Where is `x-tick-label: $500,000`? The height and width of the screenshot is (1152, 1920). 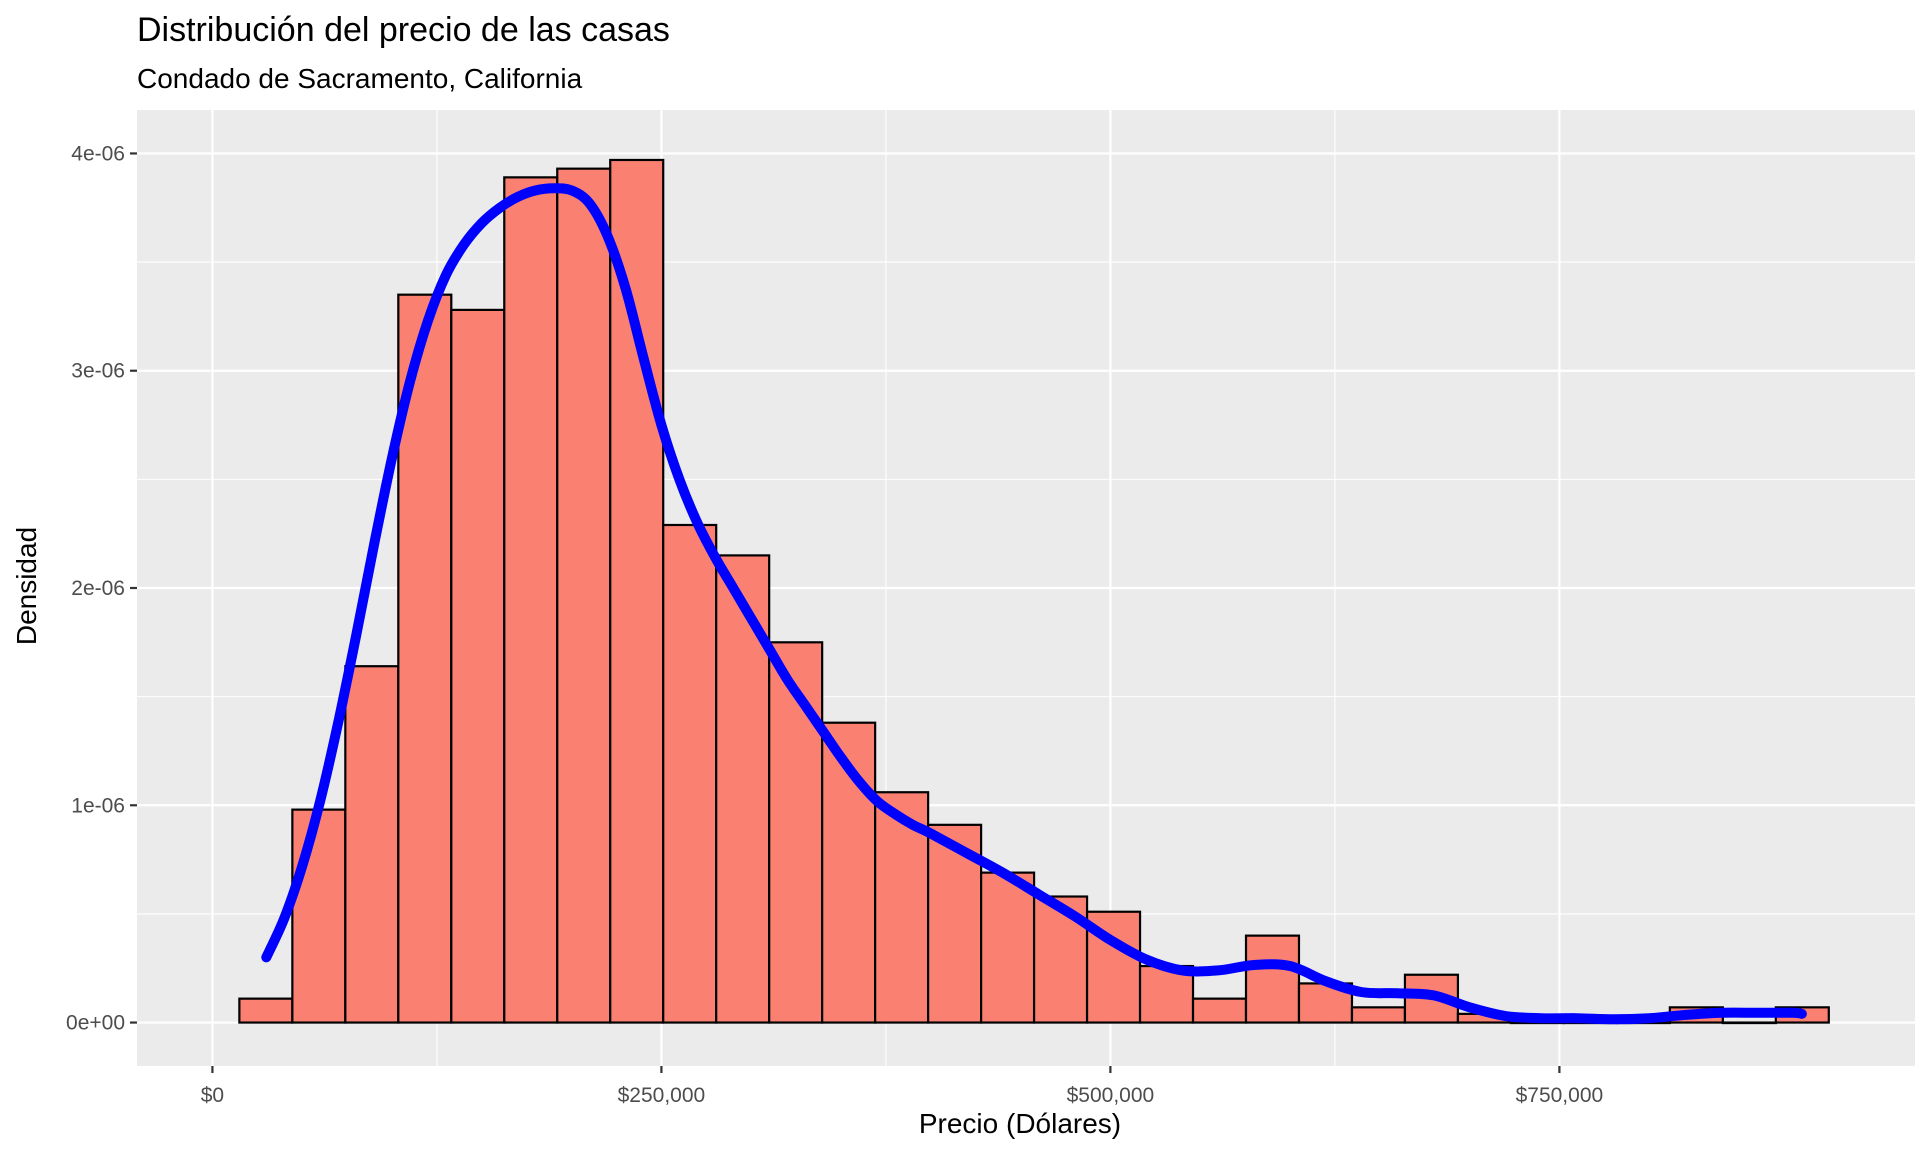 x-tick-label: $500,000 is located at coordinates (1111, 1095).